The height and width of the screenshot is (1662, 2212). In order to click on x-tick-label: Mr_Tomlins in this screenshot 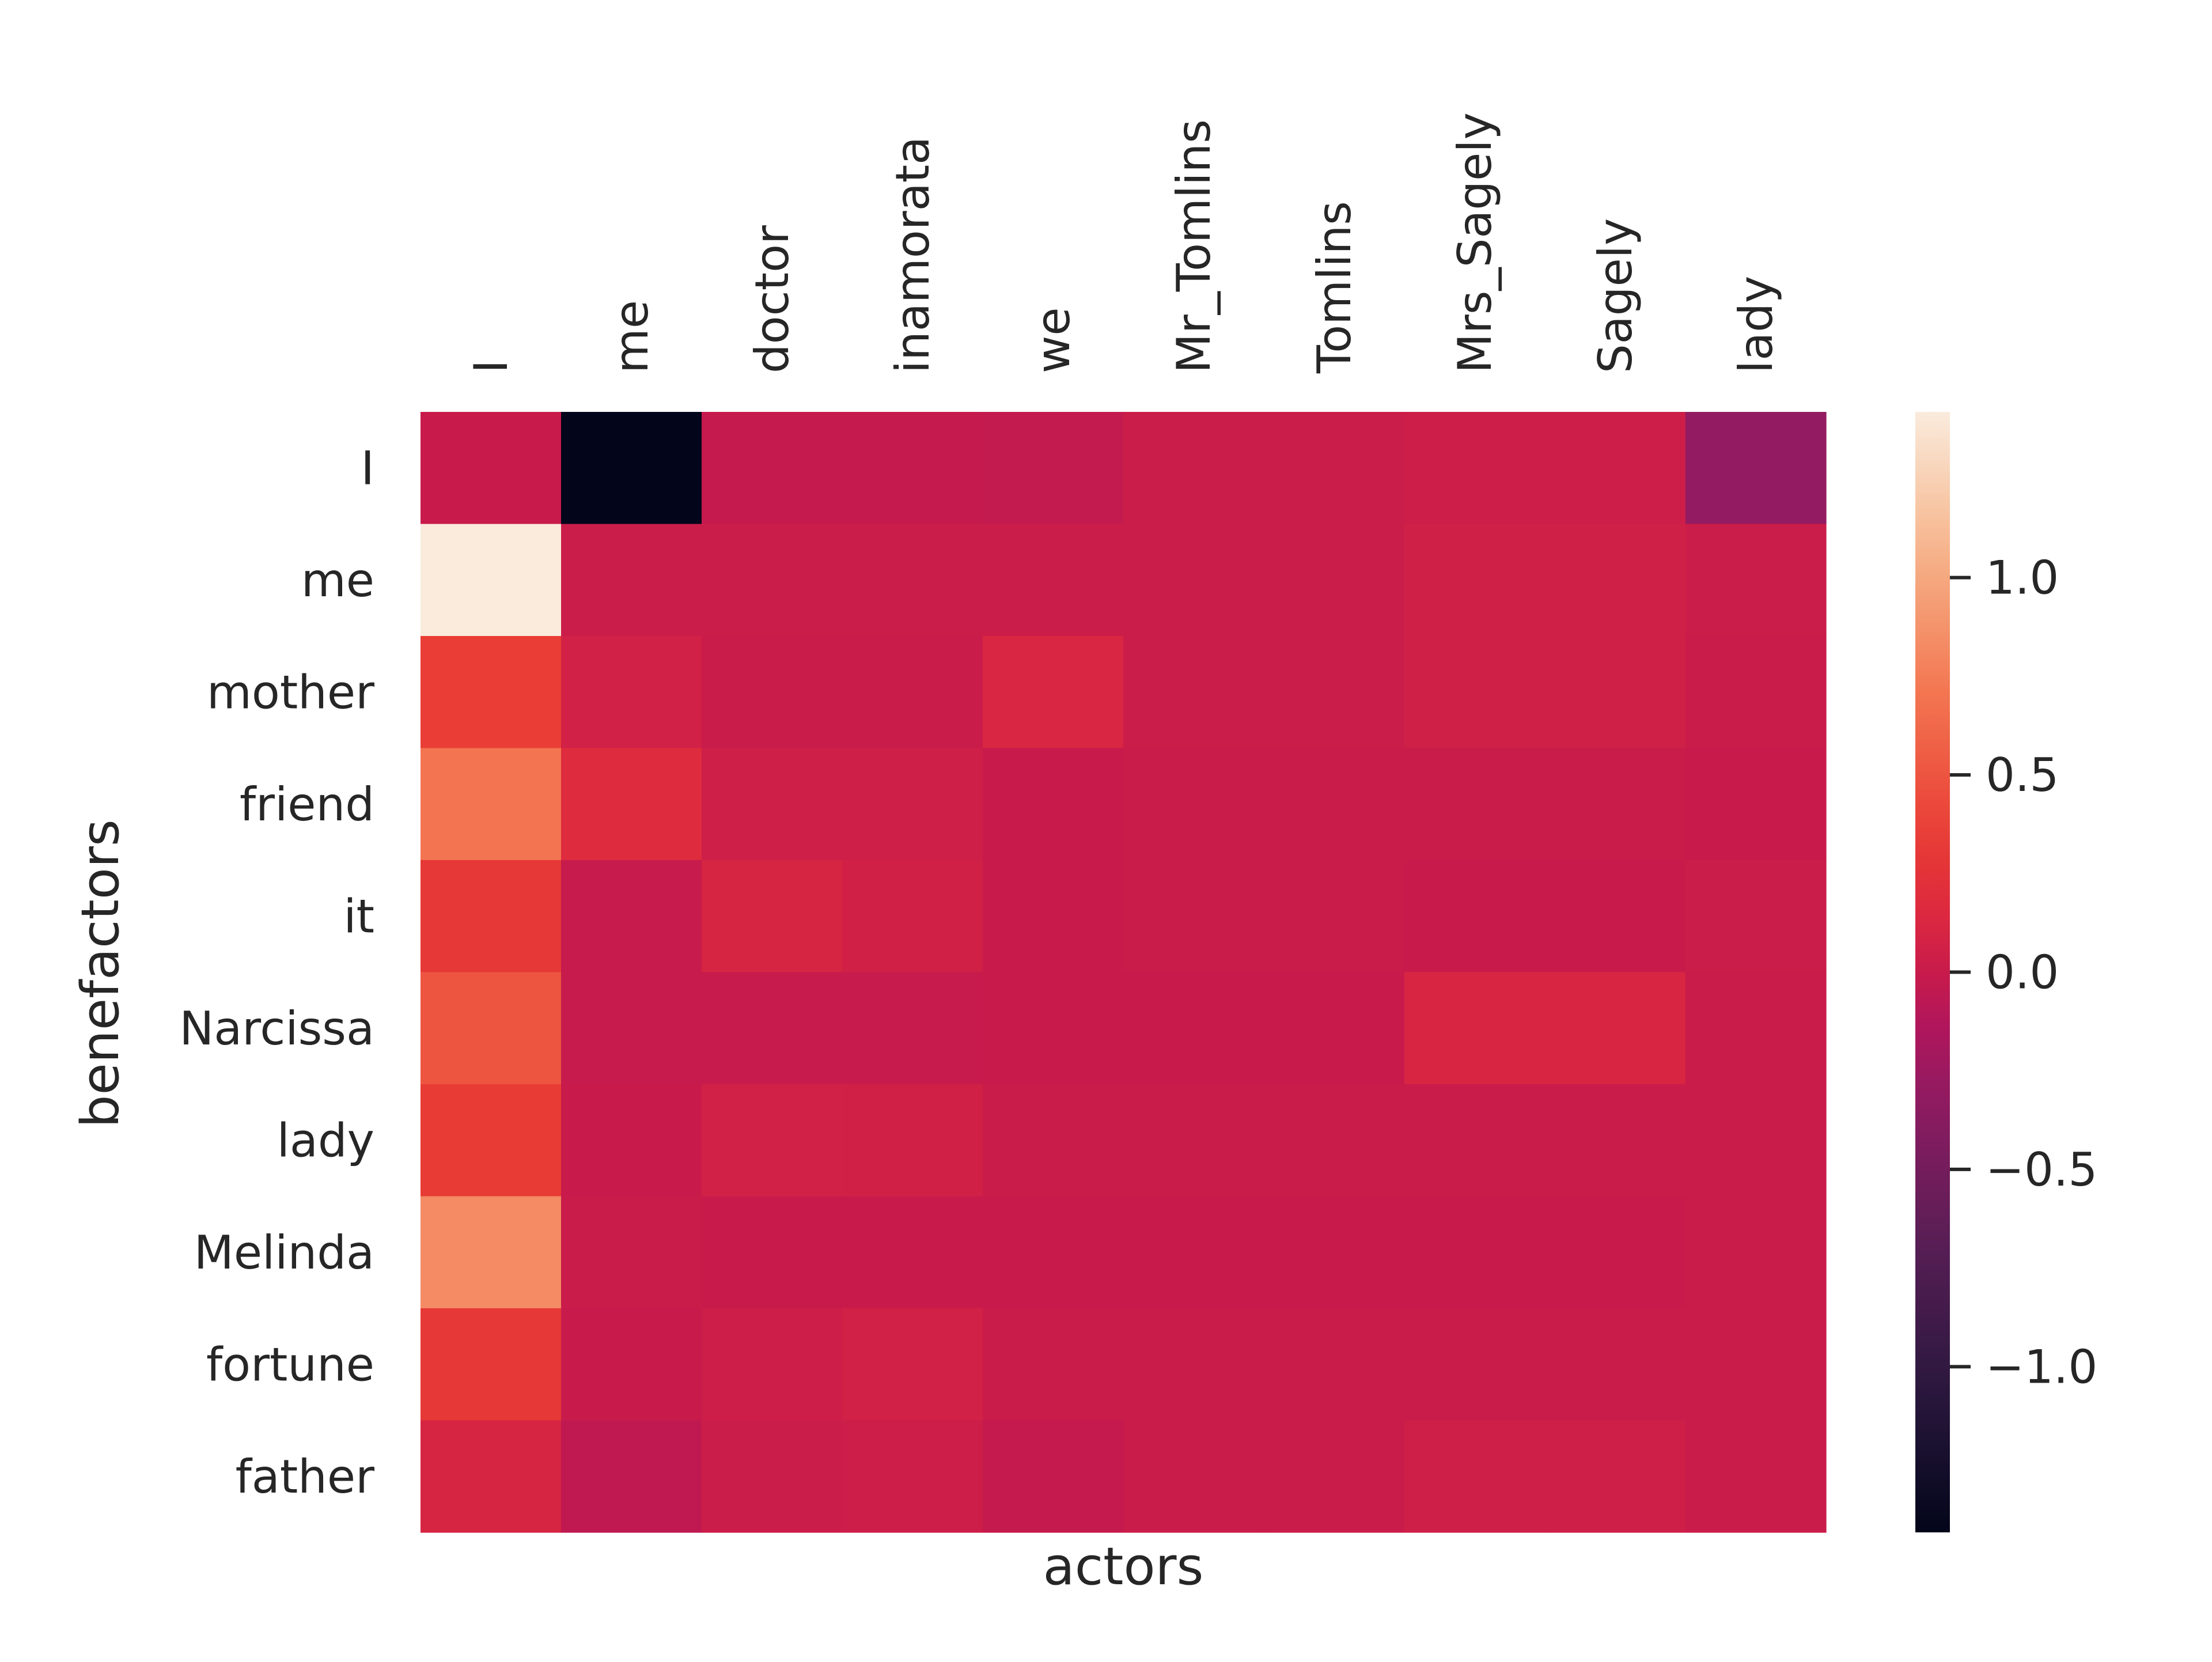, I will do `click(1194, 246)`.